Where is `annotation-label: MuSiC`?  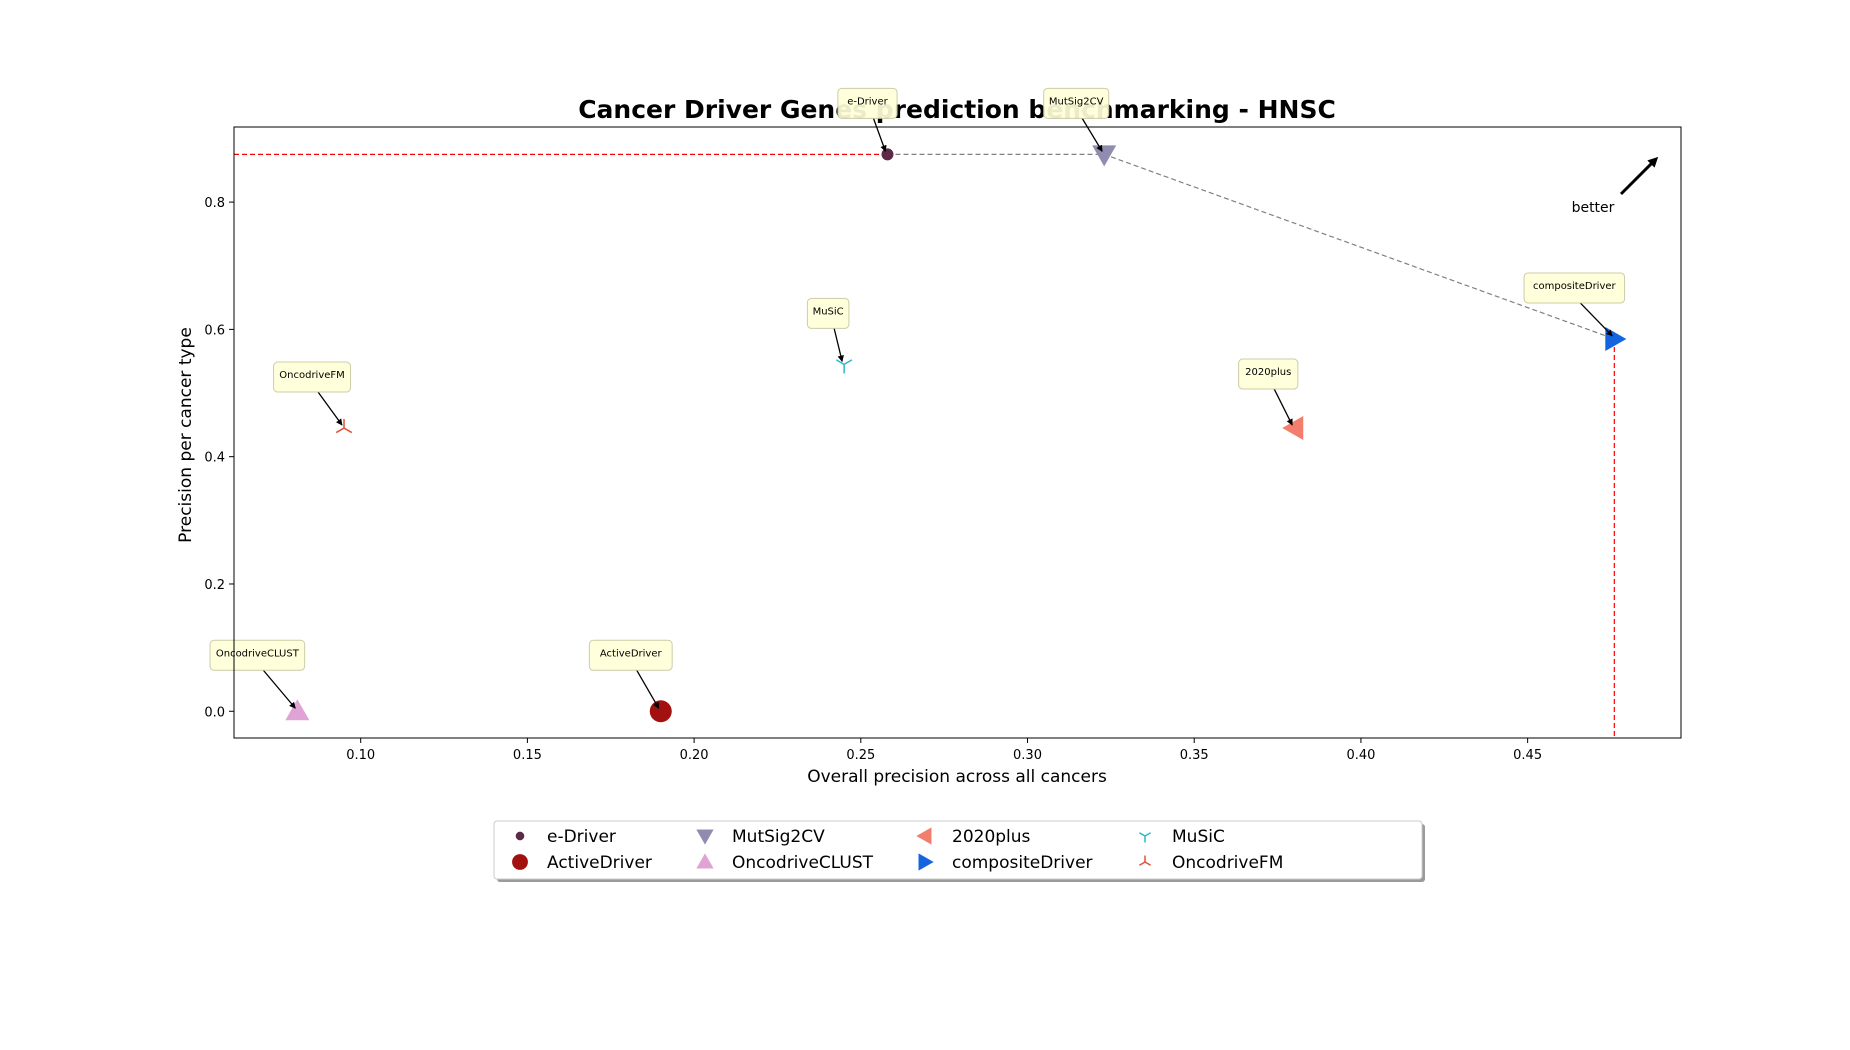
annotation-label: MuSiC is located at coordinates (828, 311).